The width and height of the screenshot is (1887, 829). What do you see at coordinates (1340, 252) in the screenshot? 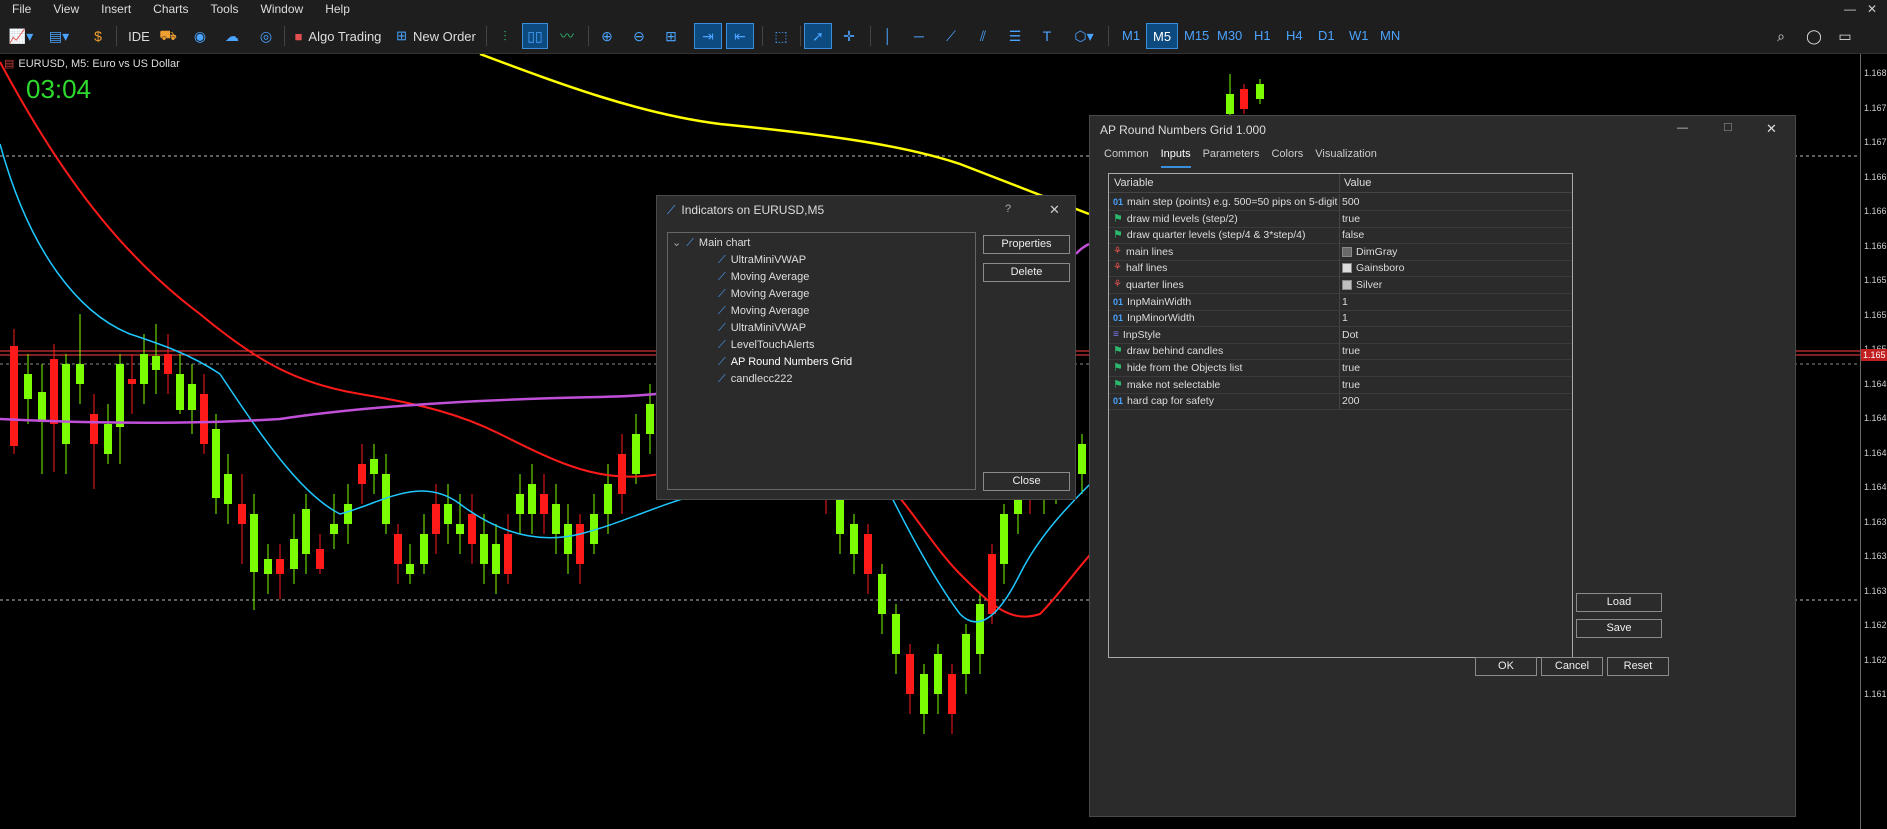
I see `input-row: ⚘ main lines DimGray` at bounding box center [1340, 252].